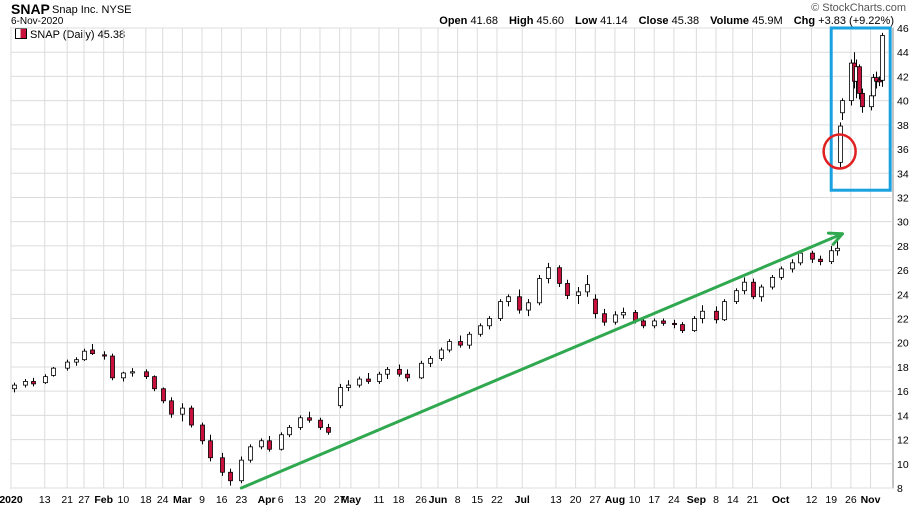 The height and width of the screenshot is (509, 914). What do you see at coordinates (753, 500) in the screenshot?
I see `x-tick-label: 21` at bounding box center [753, 500].